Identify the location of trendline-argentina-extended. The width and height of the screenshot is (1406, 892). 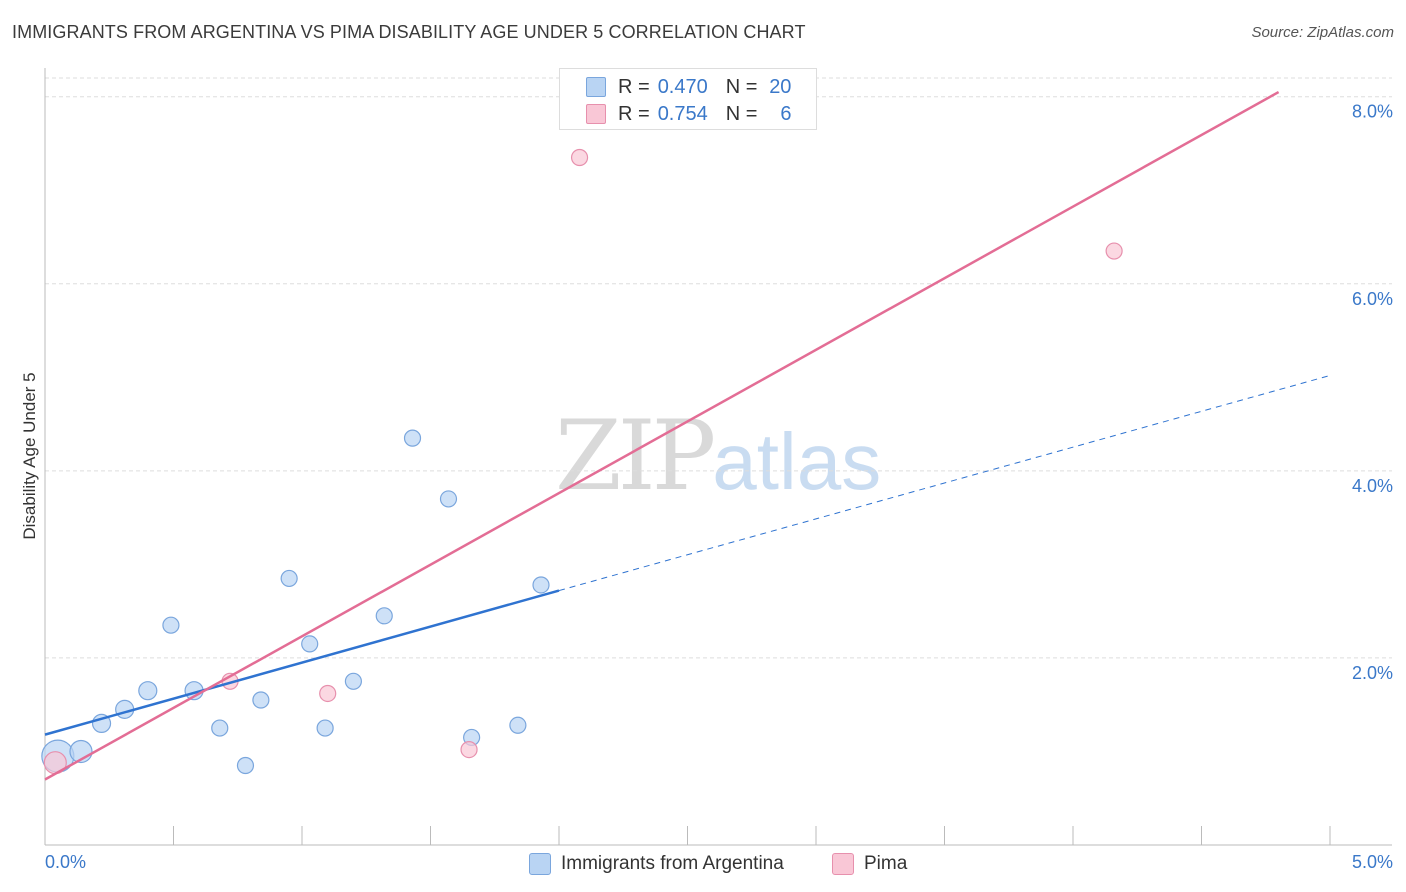
(944, 483).